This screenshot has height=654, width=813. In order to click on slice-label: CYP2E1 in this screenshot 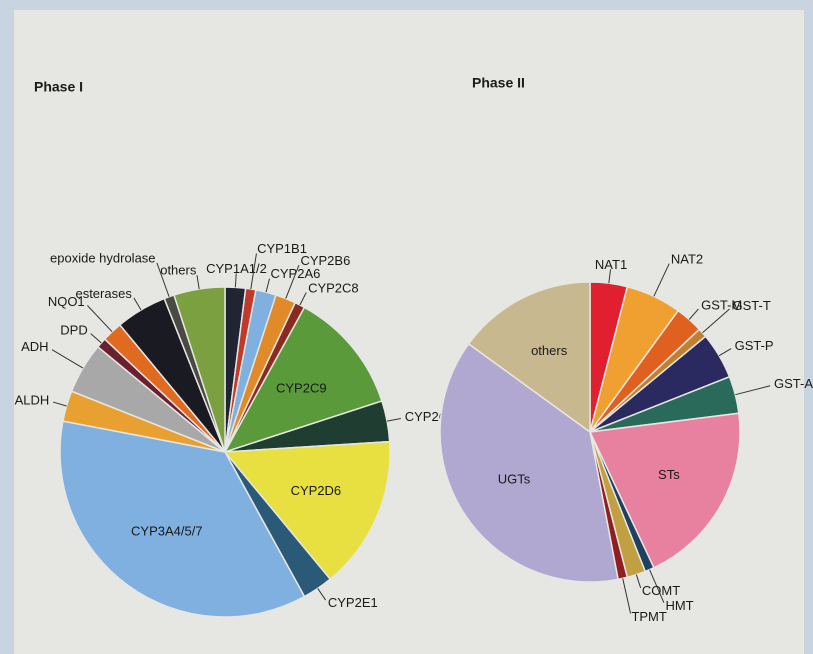, I will do `click(353, 602)`.